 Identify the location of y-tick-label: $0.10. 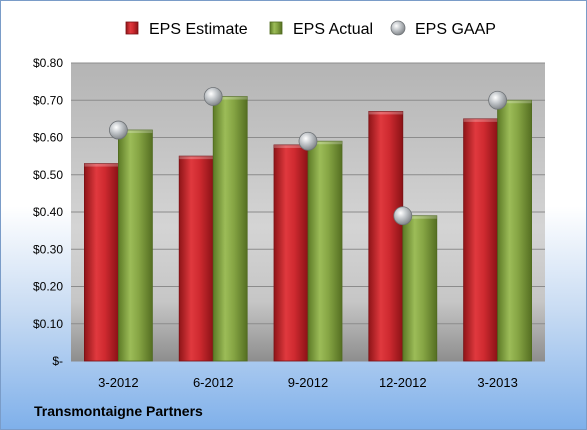
(48, 324).